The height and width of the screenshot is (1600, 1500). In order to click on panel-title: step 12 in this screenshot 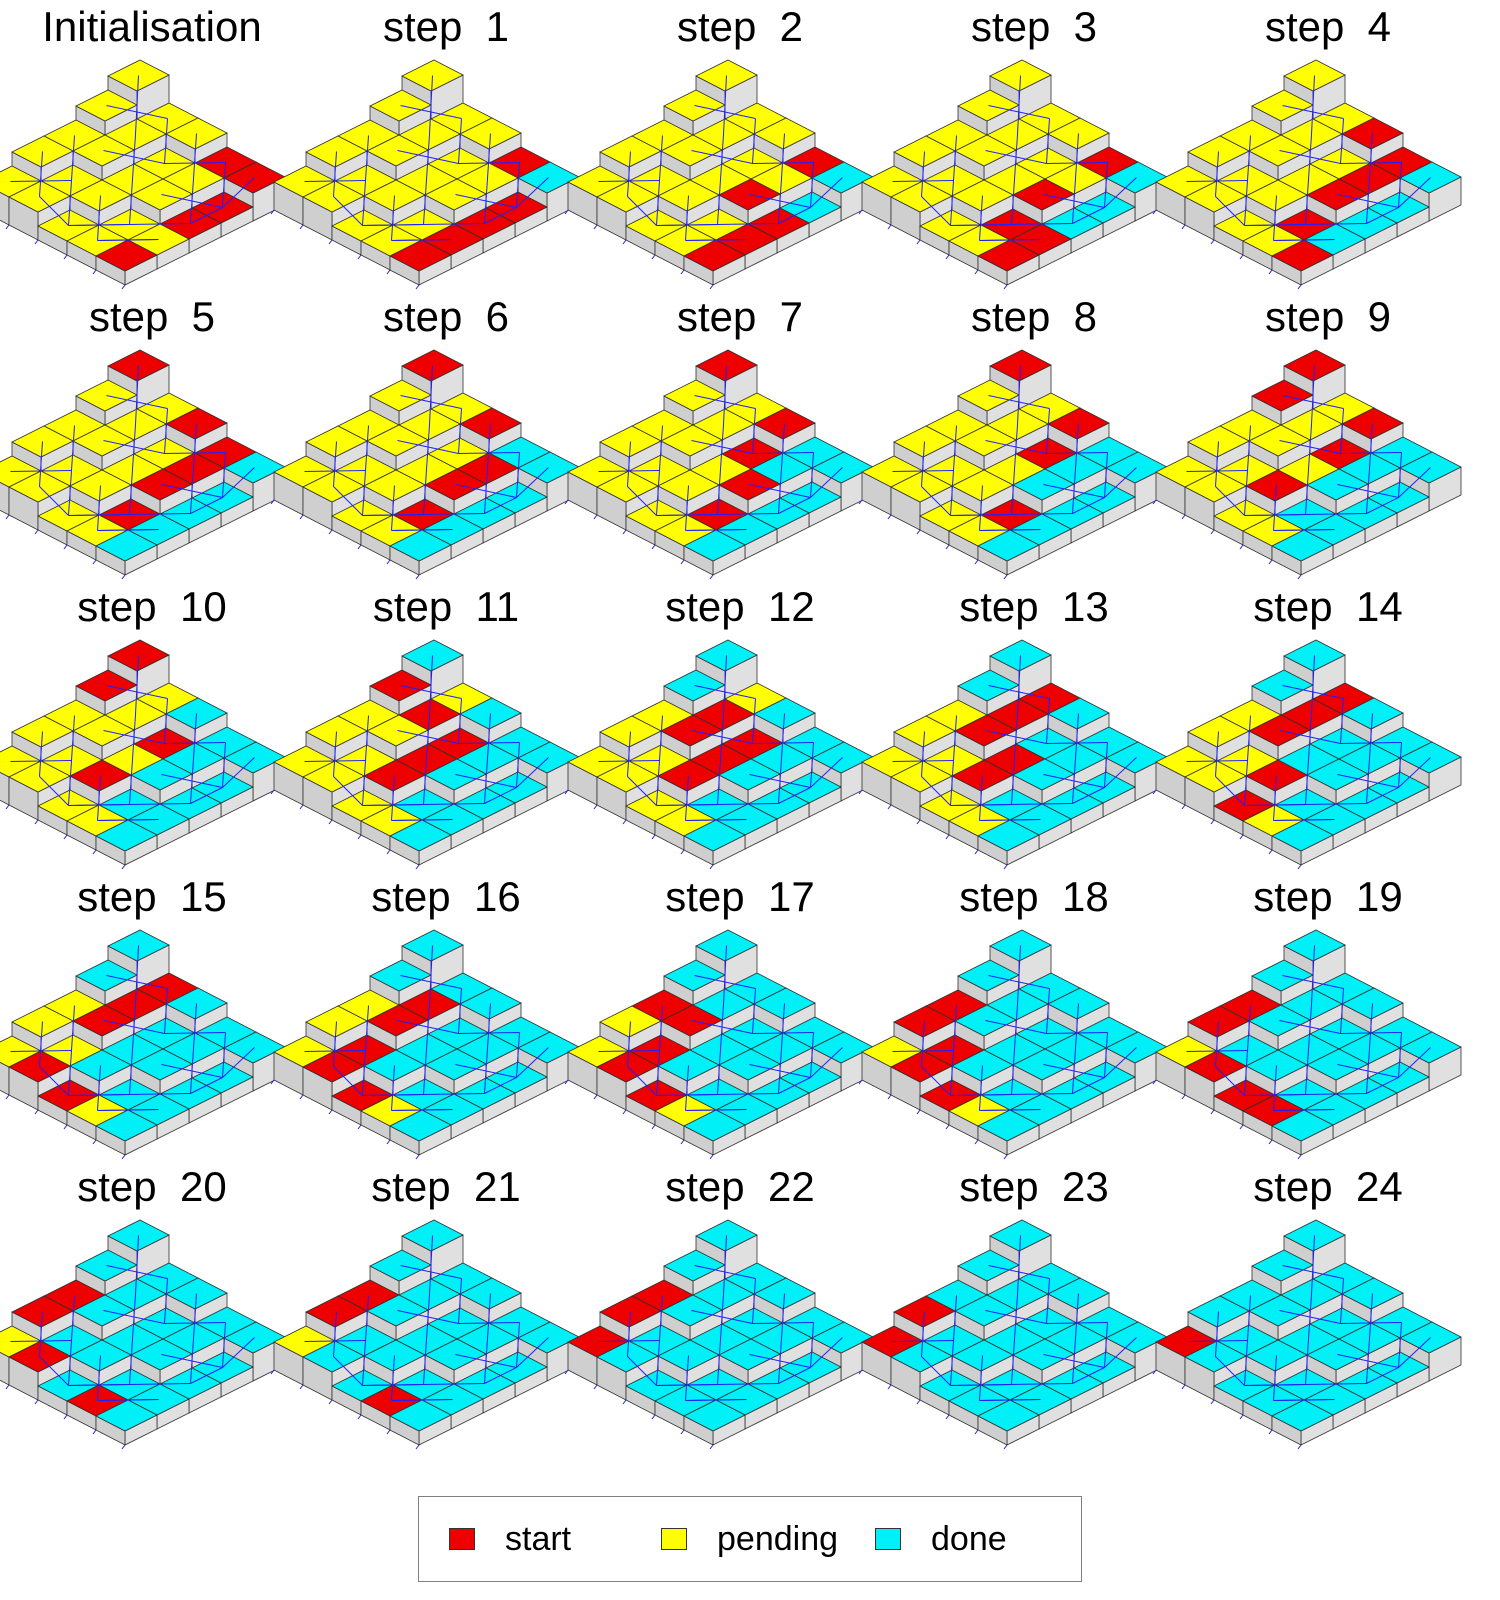, I will do `click(740, 606)`.